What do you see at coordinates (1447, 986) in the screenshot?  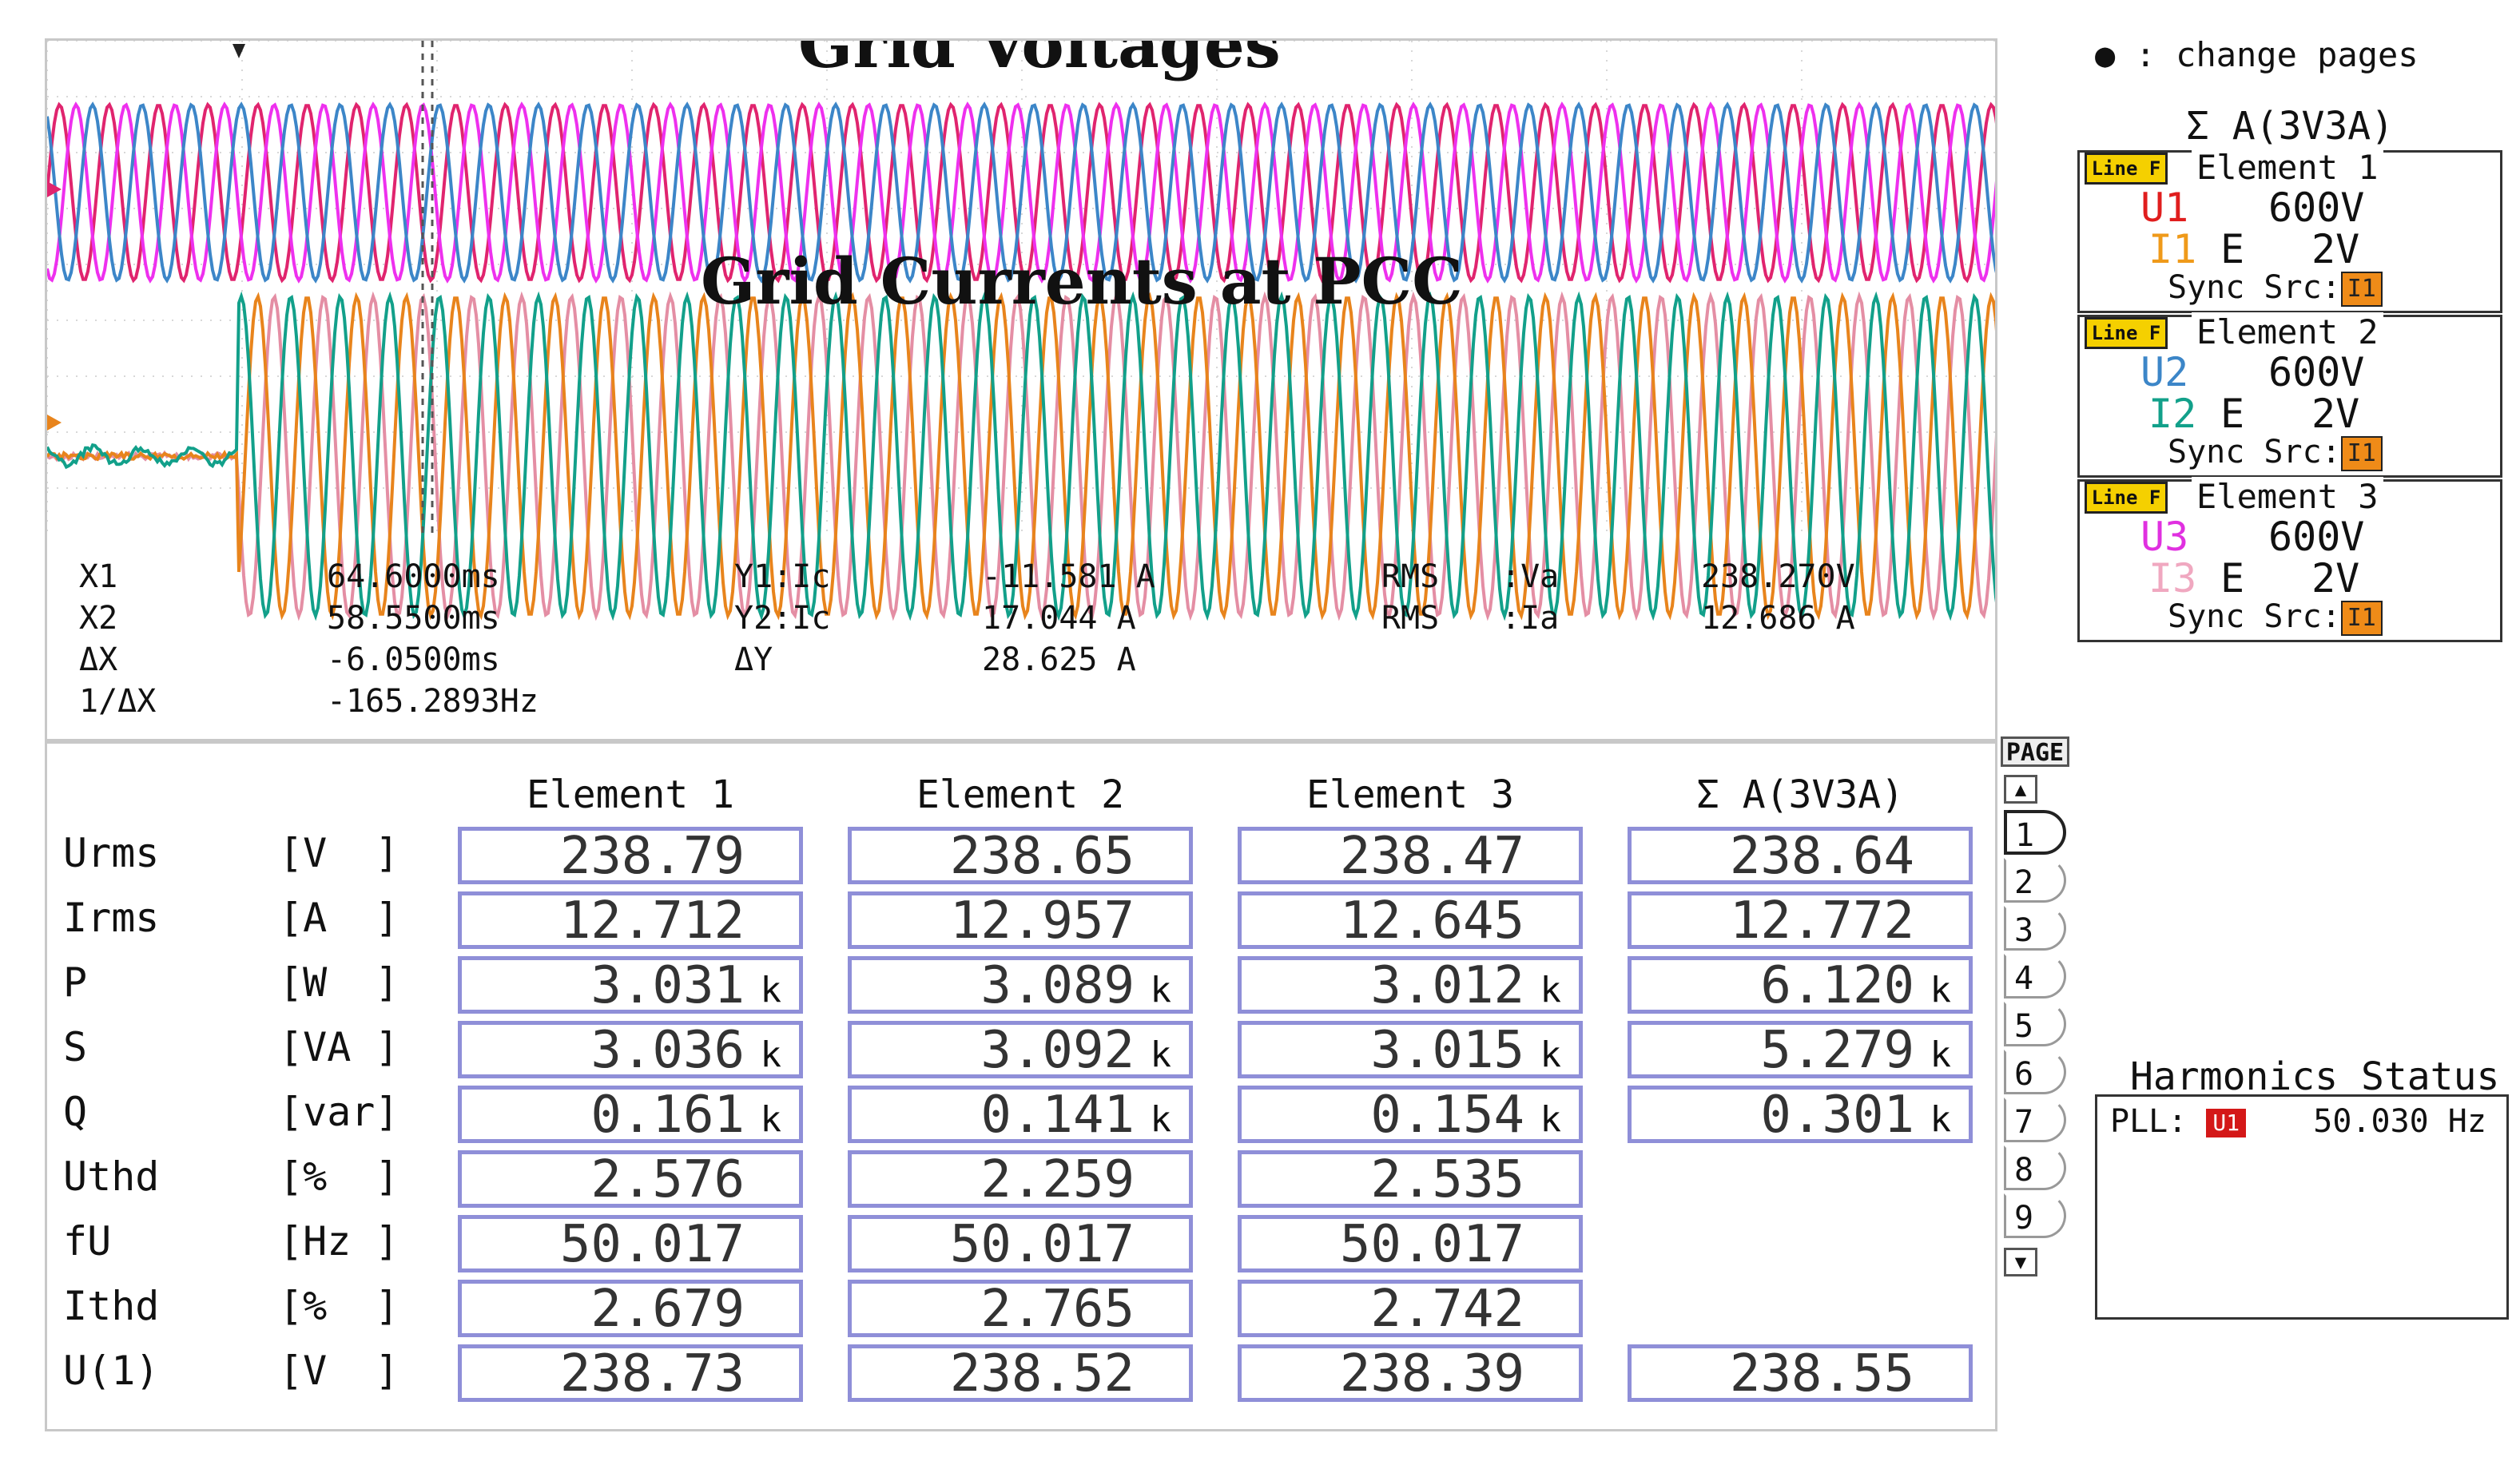 I see `cell-value: 3.012` at bounding box center [1447, 986].